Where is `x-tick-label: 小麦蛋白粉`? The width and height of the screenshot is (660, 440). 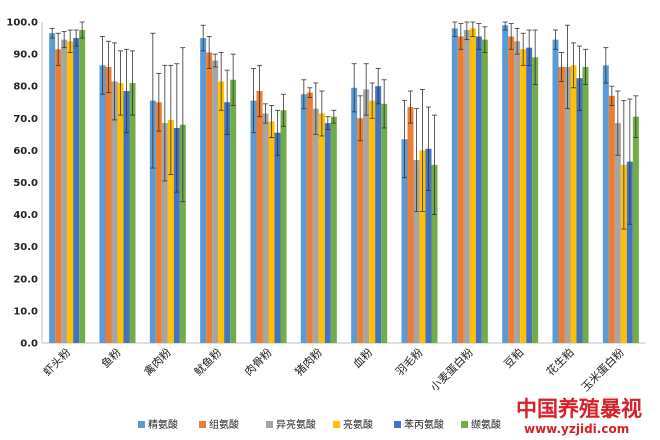 x-tick-label: 小麦蛋白粉 is located at coordinates (451, 369).